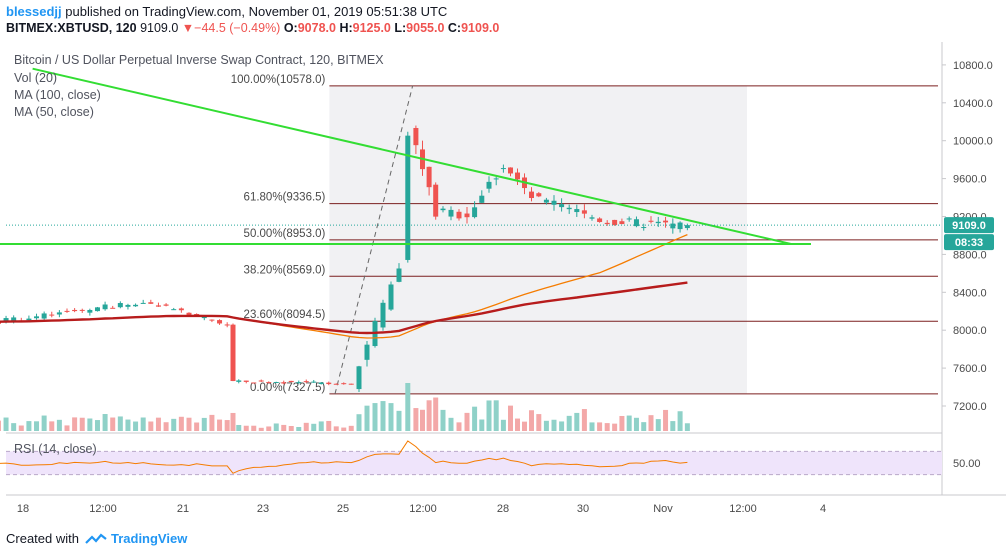  I want to click on price-tick-label: 10400.0, so click(973, 104).